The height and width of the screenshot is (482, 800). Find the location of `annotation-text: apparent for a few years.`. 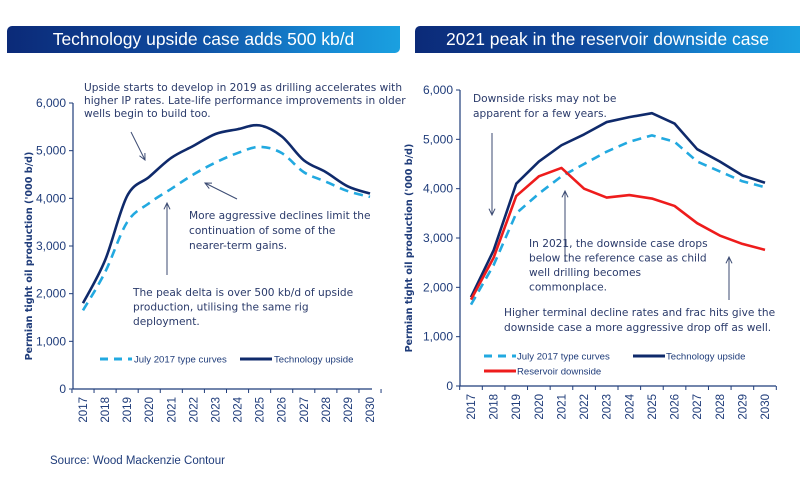

annotation-text: apparent for a few years. is located at coordinates (540, 114).